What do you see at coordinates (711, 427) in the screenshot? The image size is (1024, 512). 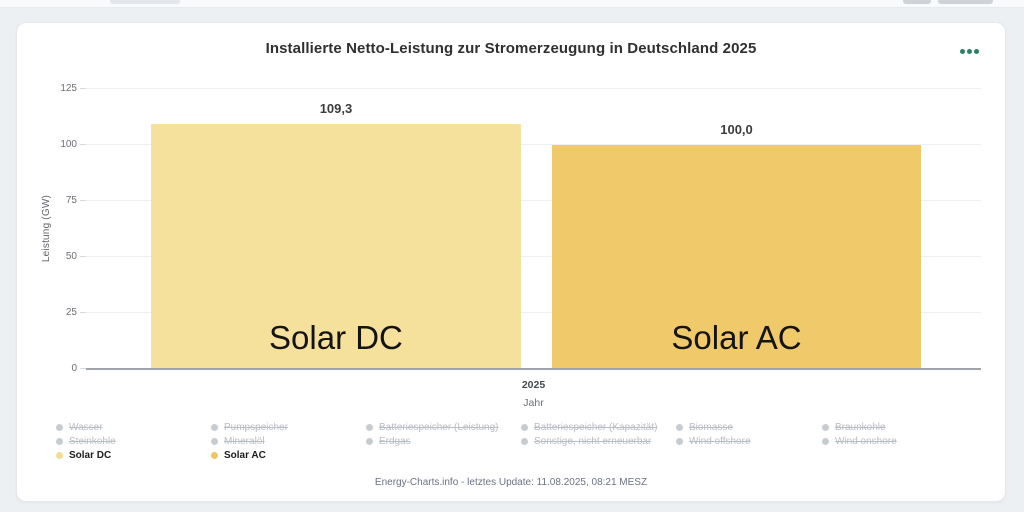 I see `legend-label: Biomasse` at bounding box center [711, 427].